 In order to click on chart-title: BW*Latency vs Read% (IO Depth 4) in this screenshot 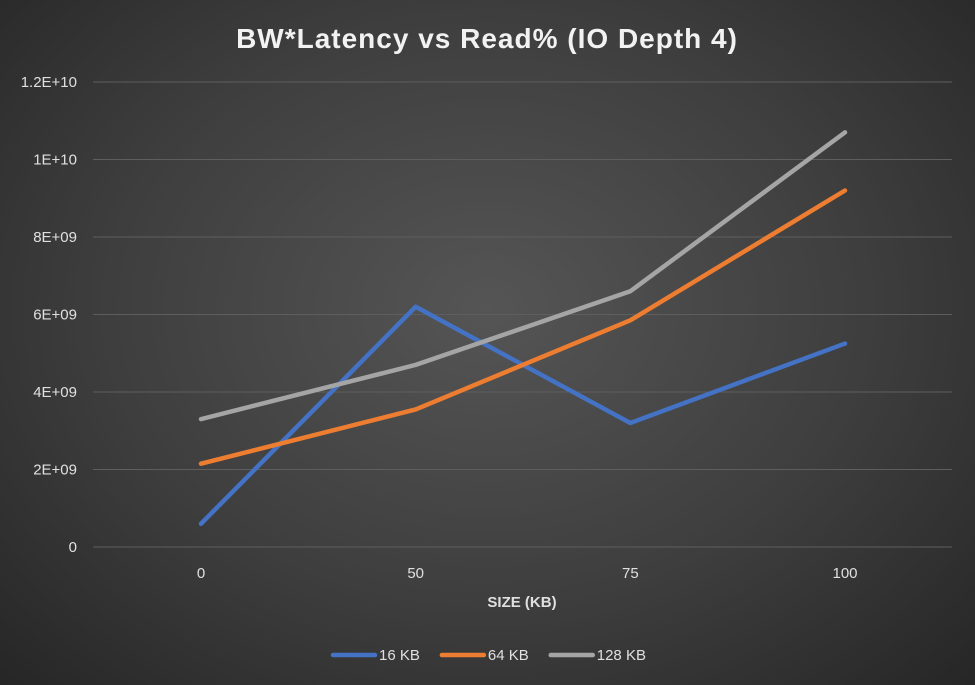, I will do `click(487, 38)`.